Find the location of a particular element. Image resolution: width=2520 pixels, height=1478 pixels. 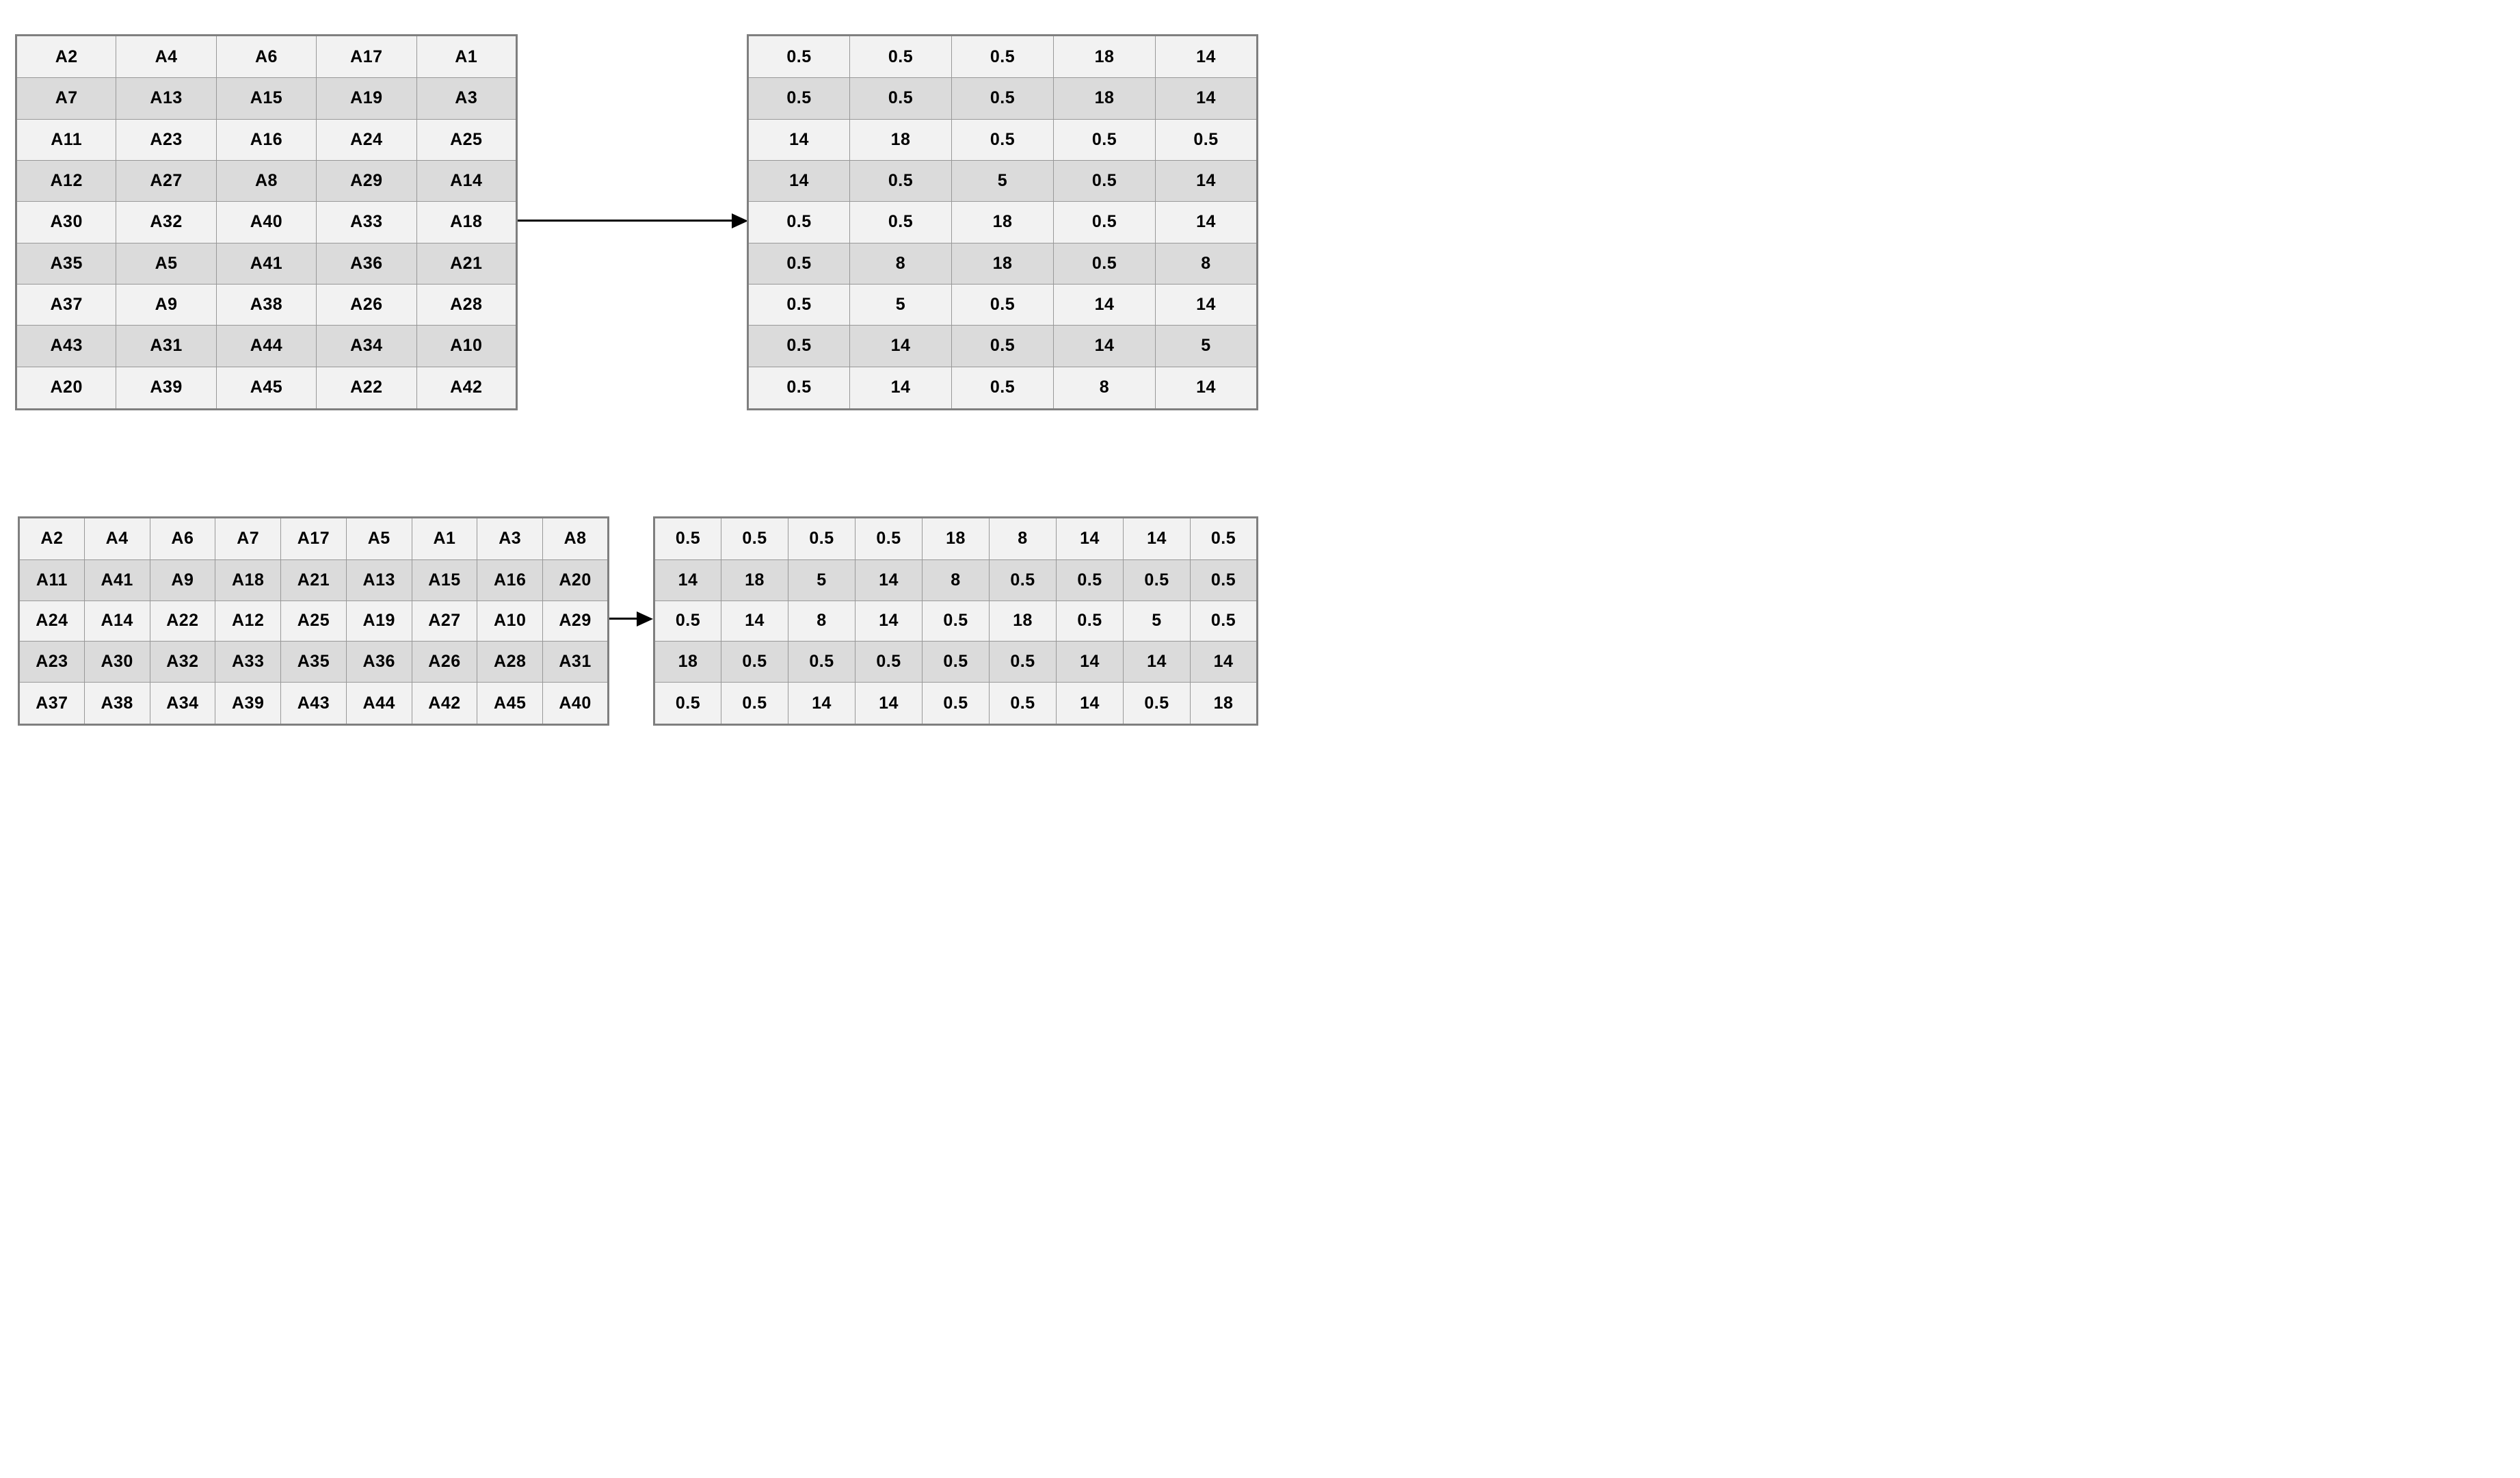

table-row: A35 A5 A41 A36 A21 is located at coordinates (266, 263).